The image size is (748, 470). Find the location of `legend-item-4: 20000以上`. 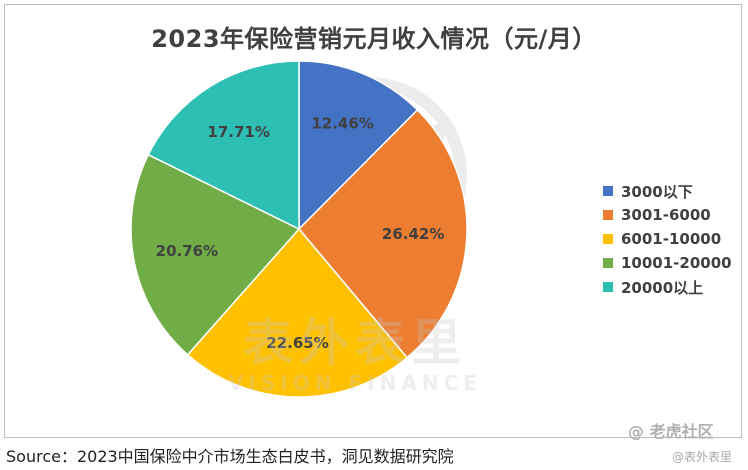

legend-item-4: 20000以上 is located at coordinates (667, 287).